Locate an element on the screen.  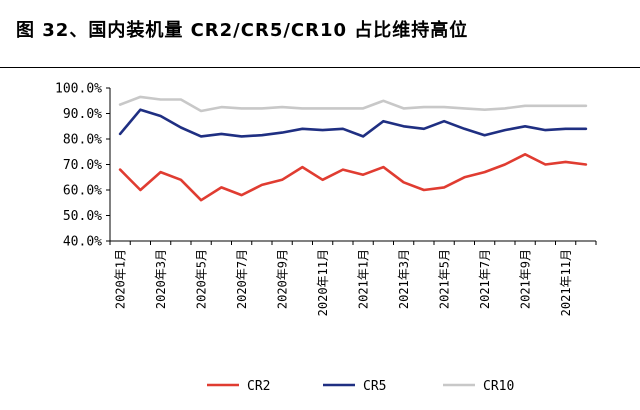
chart-legend: CR2 CR5 CR10 is located at coordinates (360, 386).